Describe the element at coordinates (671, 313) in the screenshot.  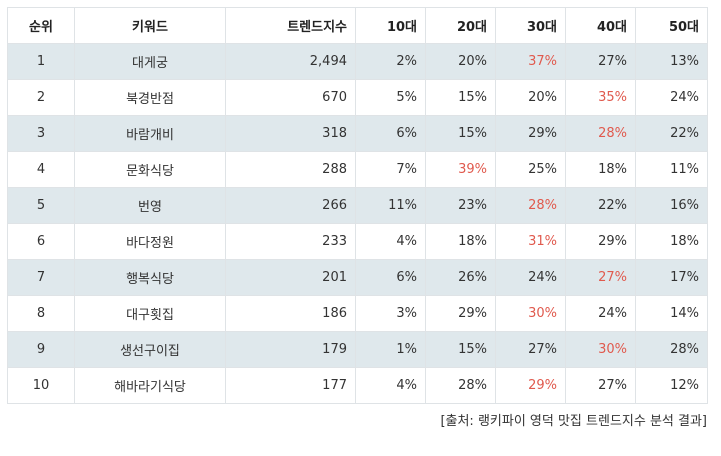
I see `cell-age-50s: 14%` at that location.